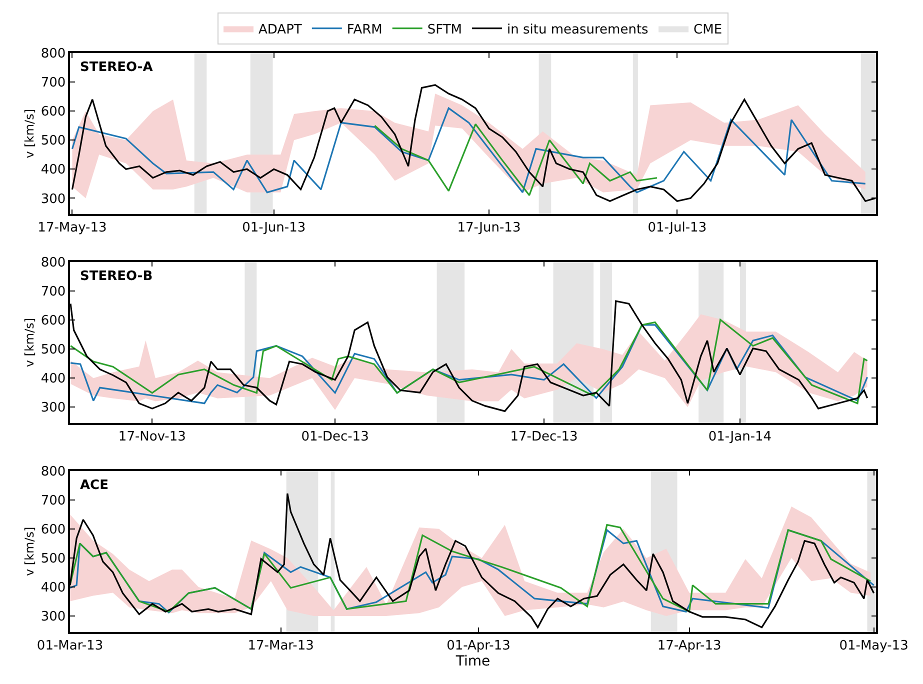 The image size is (923, 684). What do you see at coordinates (116, 276) in the screenshot?
I see `text: STEREO-B` at bounding box center [116, 276].